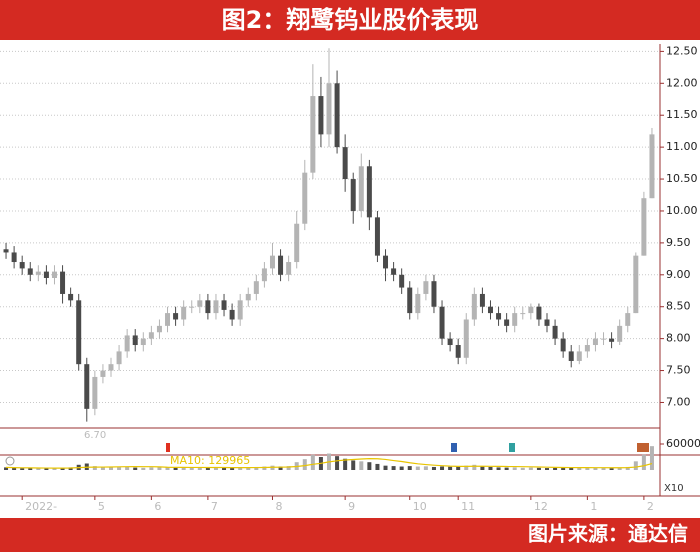 This screenshot has width=700, height=552. Describe the element at coordinates (682, 178) in the screenshot. I see `y-tick-label: 10.50` at that location.